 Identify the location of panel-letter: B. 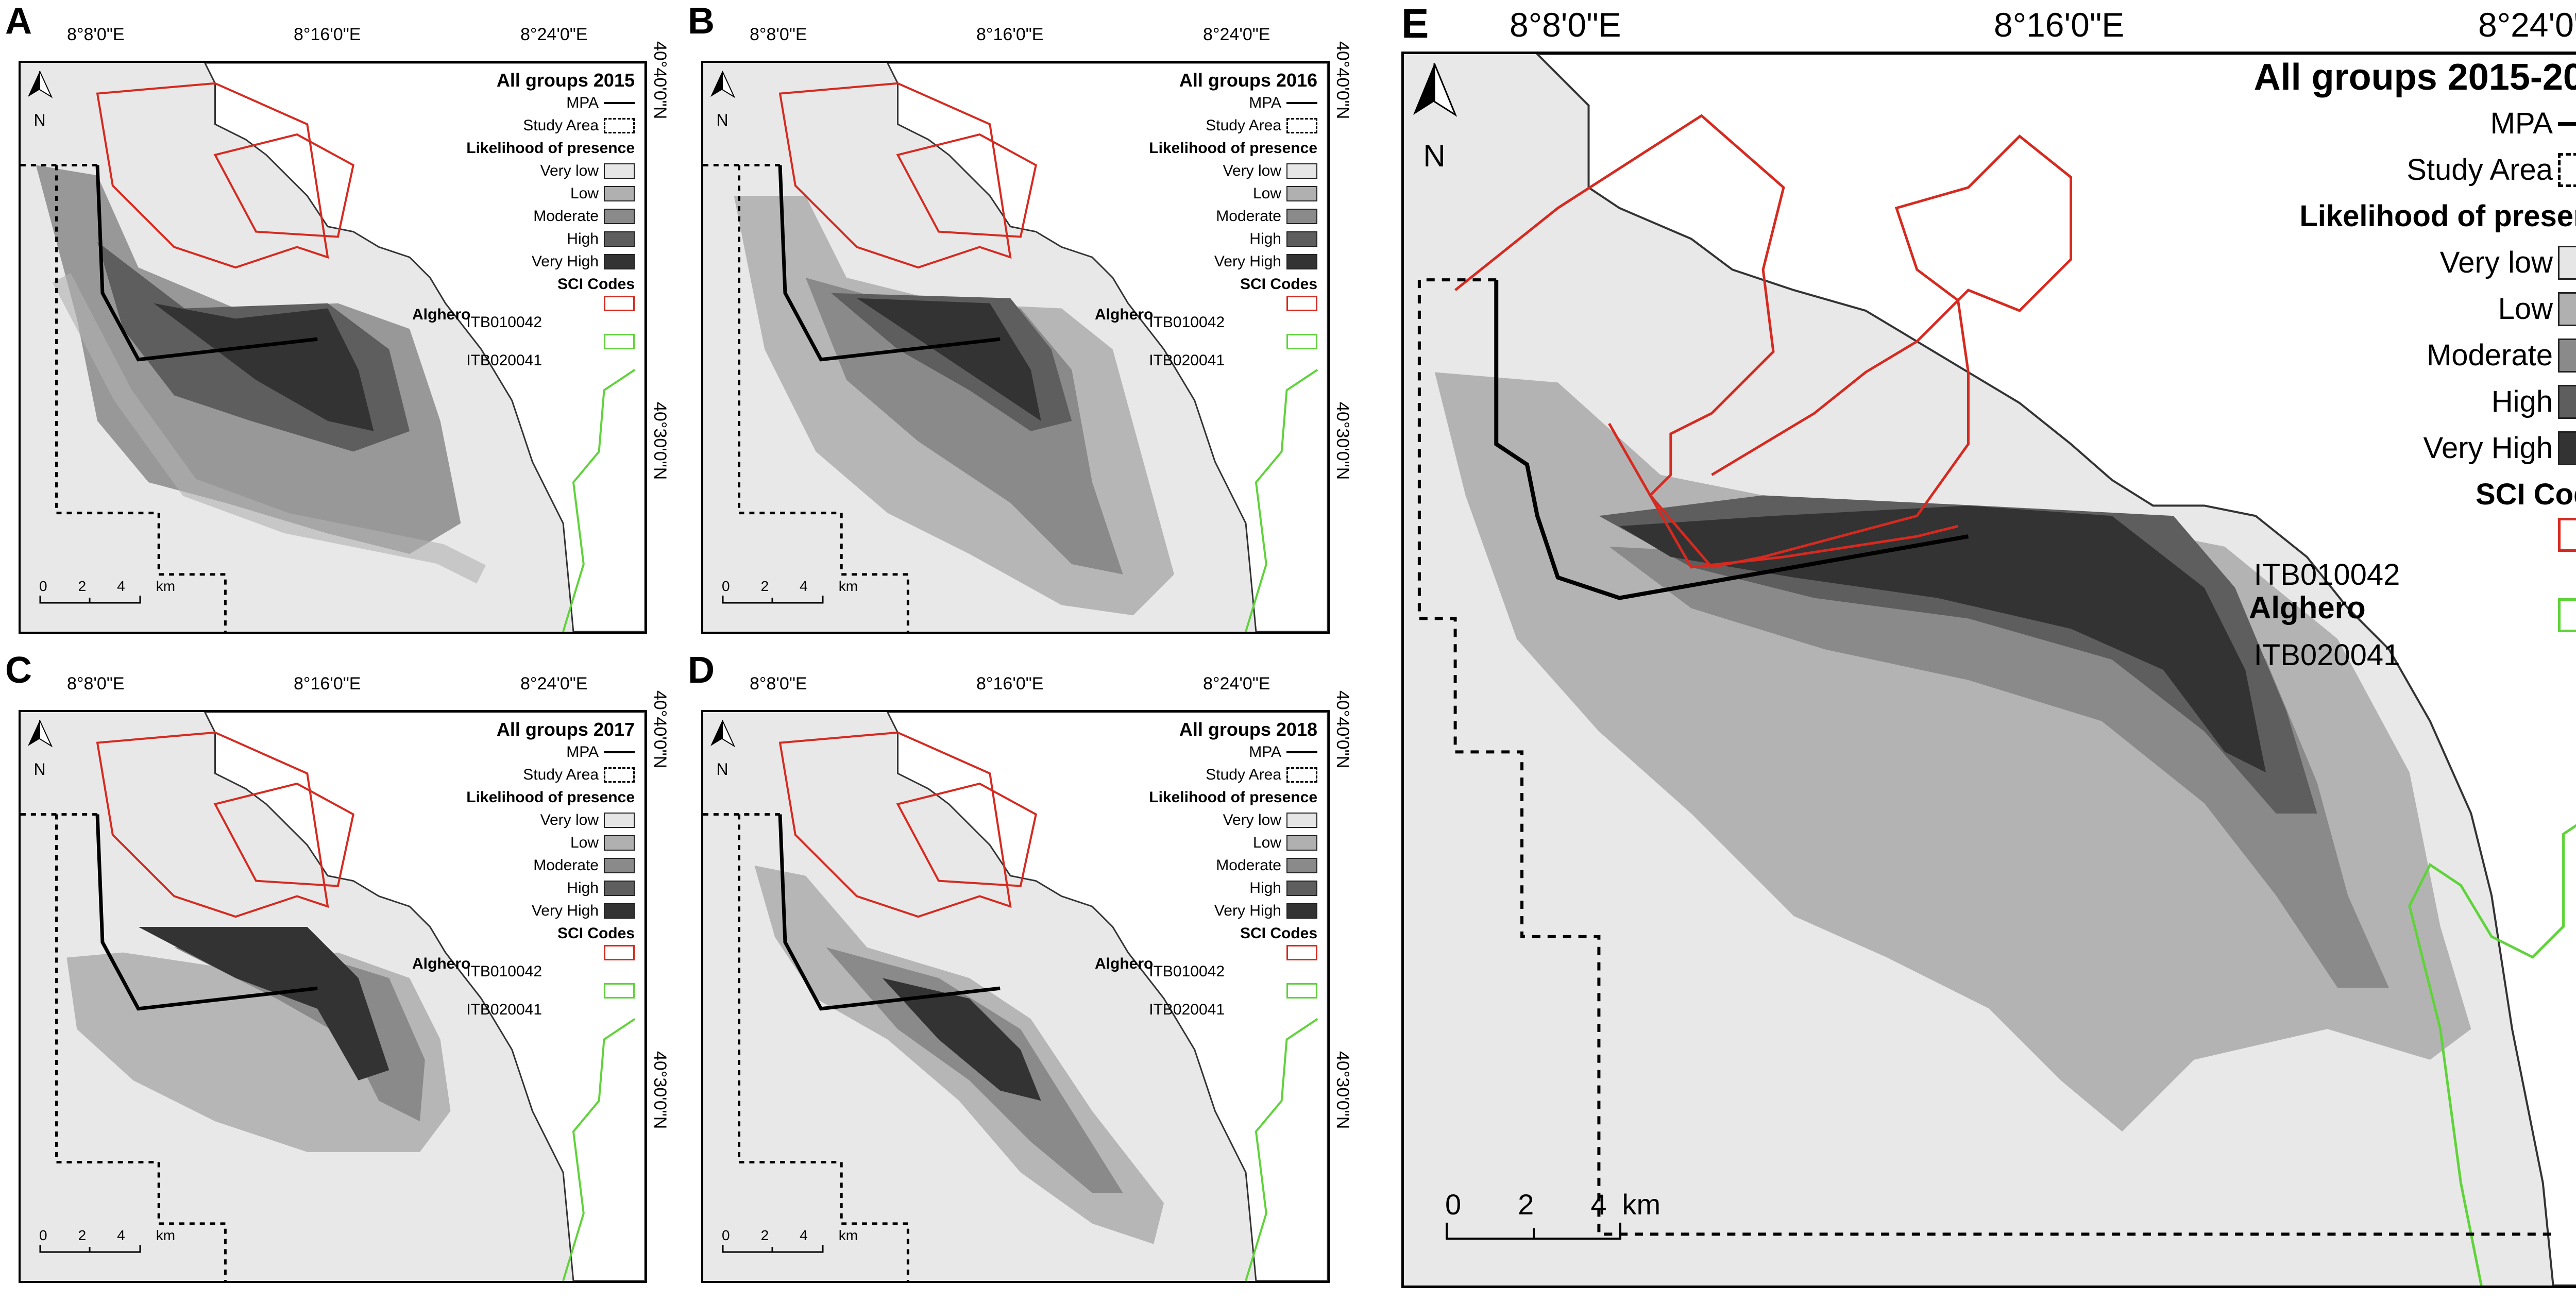
(701, 21).